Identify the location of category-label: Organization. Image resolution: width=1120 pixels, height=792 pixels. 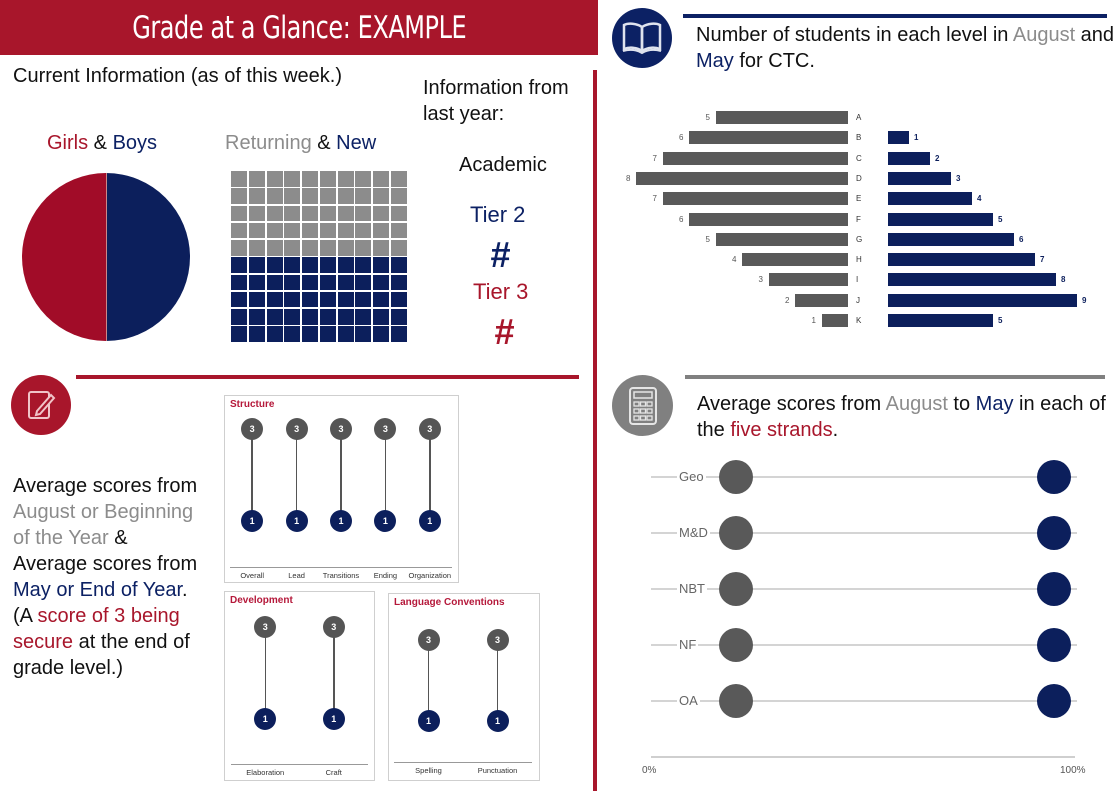
(430, 575).